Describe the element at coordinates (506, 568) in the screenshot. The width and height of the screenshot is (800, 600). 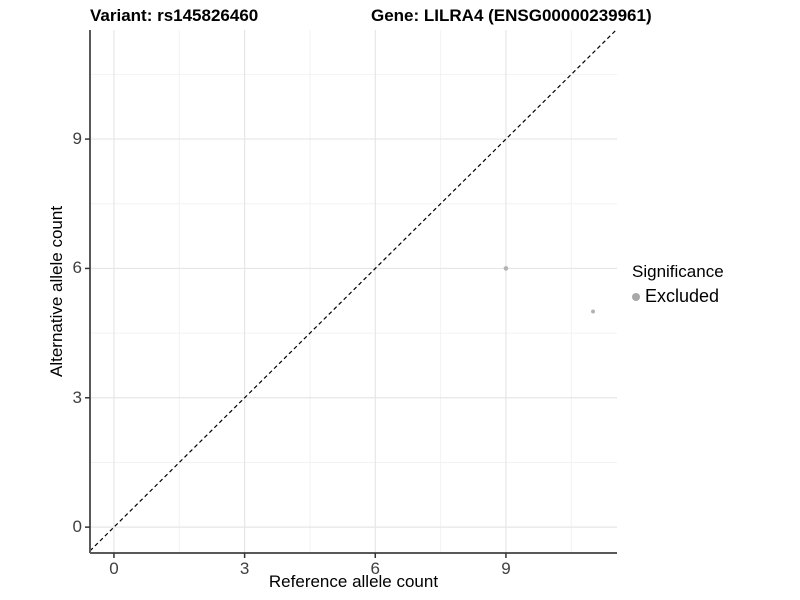
I see `x-tick-label: 9` at that location.